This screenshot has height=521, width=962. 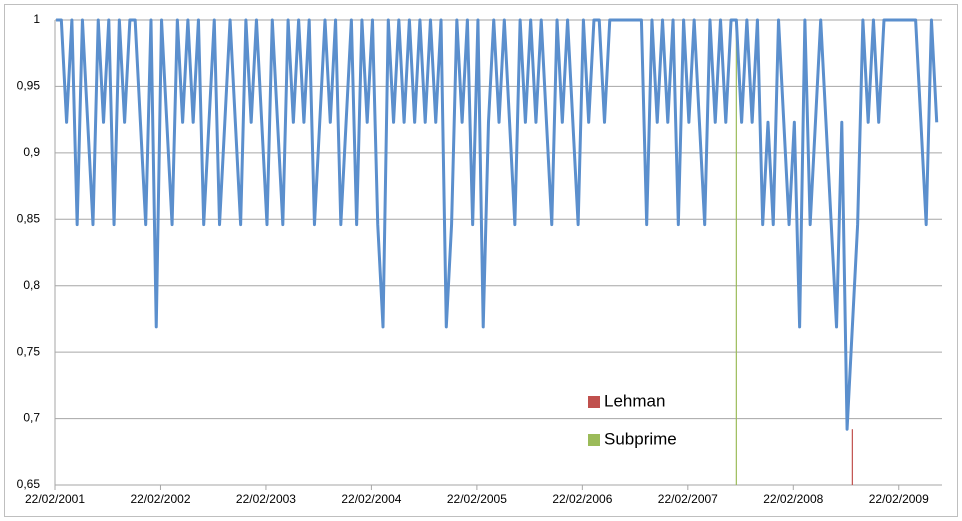 I want to click on y-tick-label: 0,95, so click(x=29, y=86).